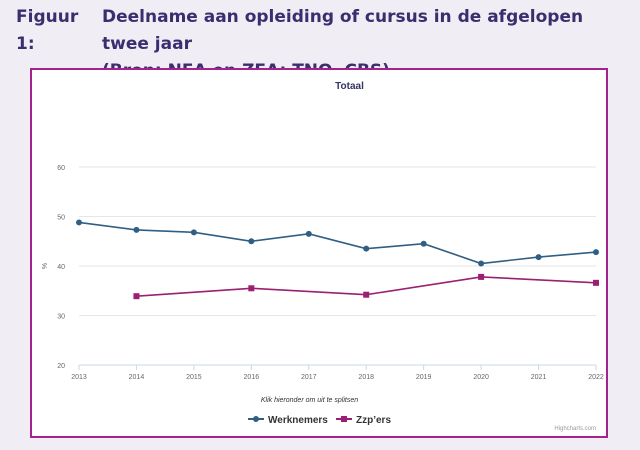  Describe the element at coordinates (309, 400) in the screenshot. I see `legend-title: Klik hieronder om uit te splitsen` at that location.